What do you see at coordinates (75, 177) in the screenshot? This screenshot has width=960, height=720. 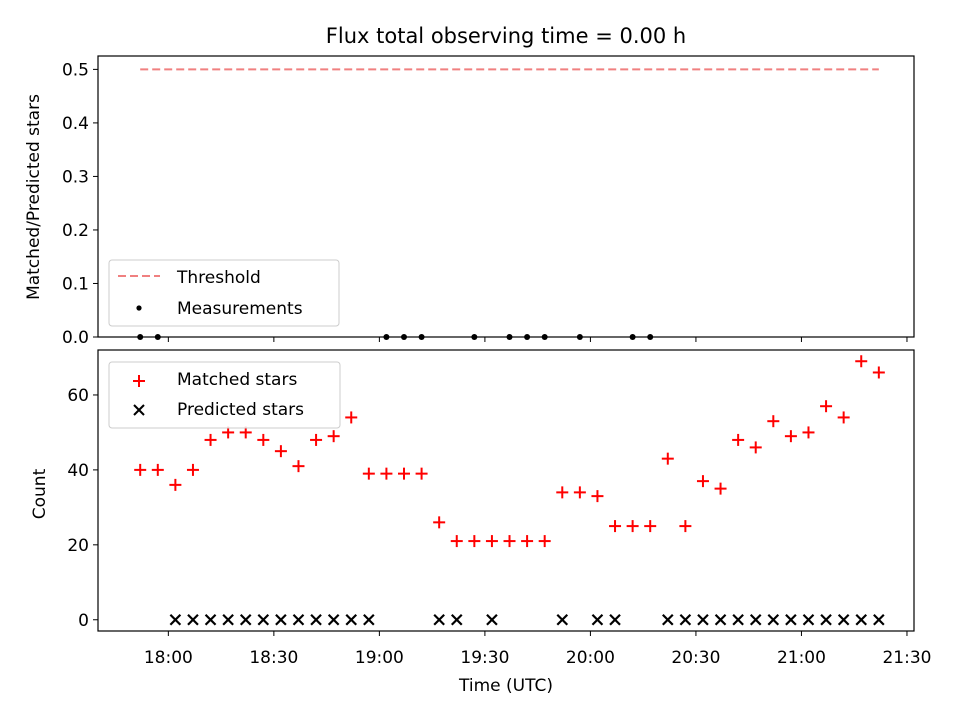 I see `top-y-tick-label: 0.3` at bounding box center [75, 177].